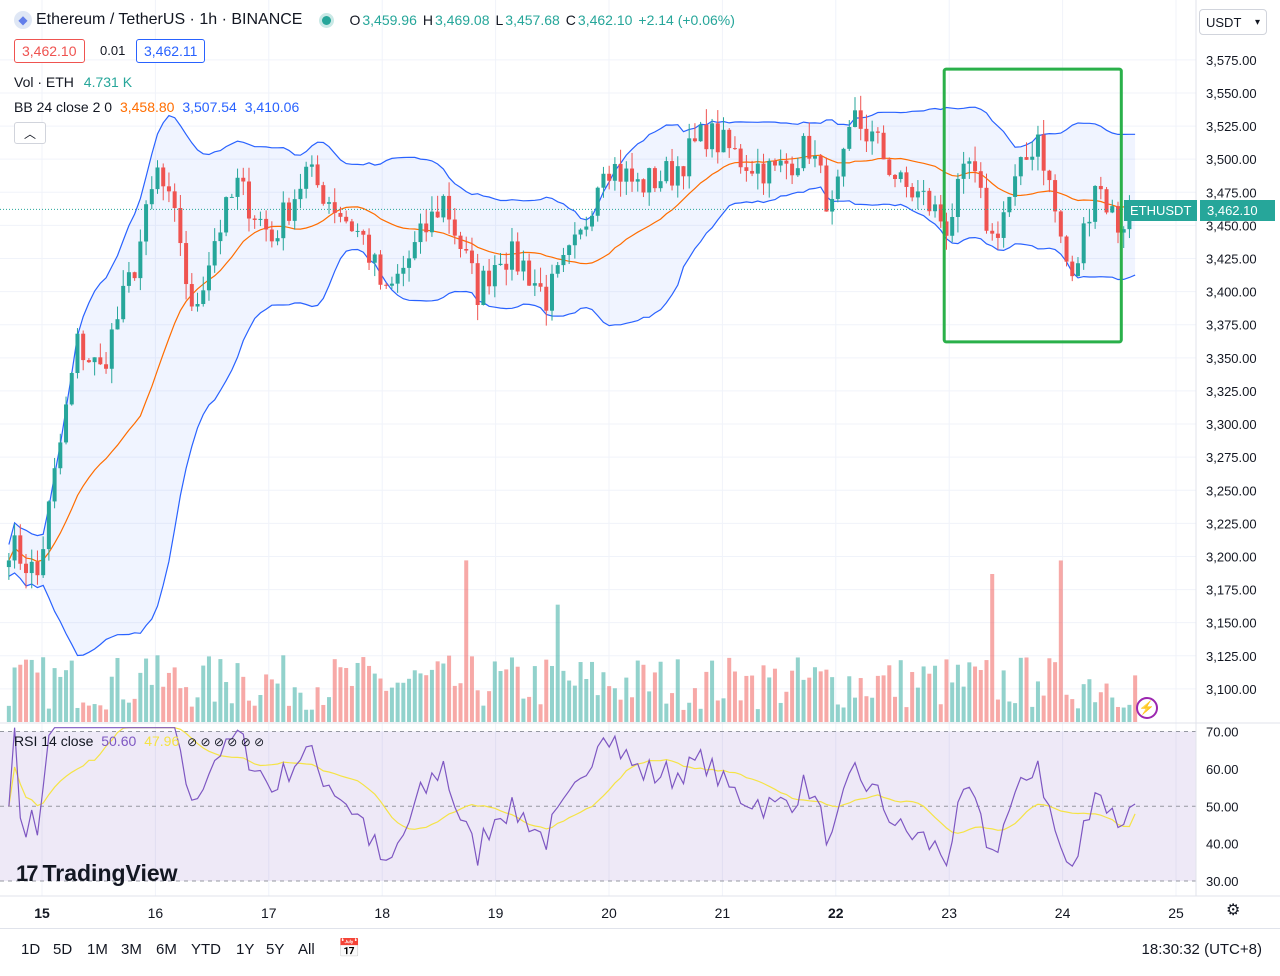 Image resolution: width=1280 pixels, height=976 pixels. I want to click on highlight-box, so click(1032, 205).